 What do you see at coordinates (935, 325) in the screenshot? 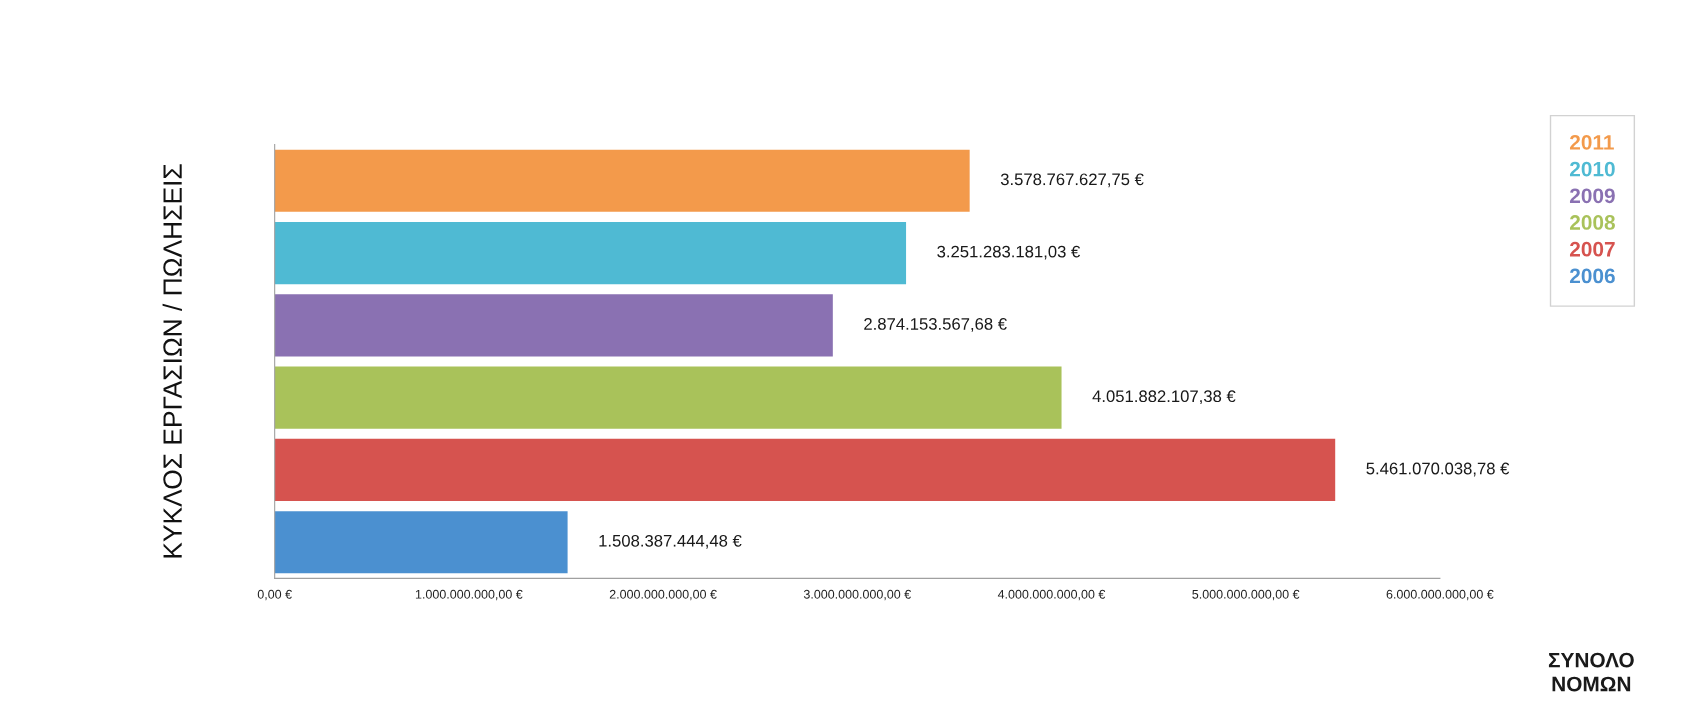
I see `data-label: 2.874.153.567,68 €` at bounding box center [935, 325].